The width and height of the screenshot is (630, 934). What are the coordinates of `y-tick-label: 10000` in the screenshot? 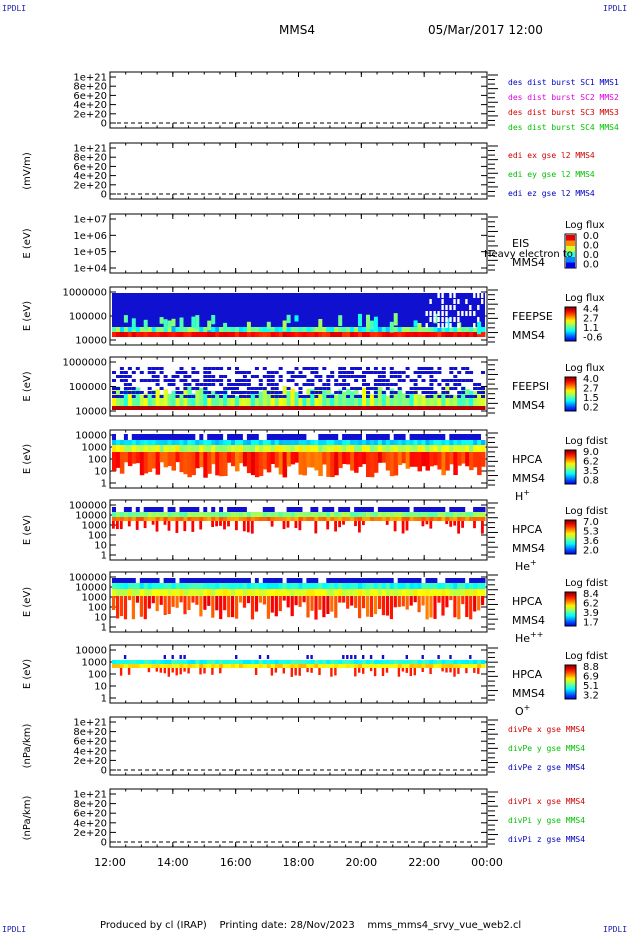 It's located at (91, 651).